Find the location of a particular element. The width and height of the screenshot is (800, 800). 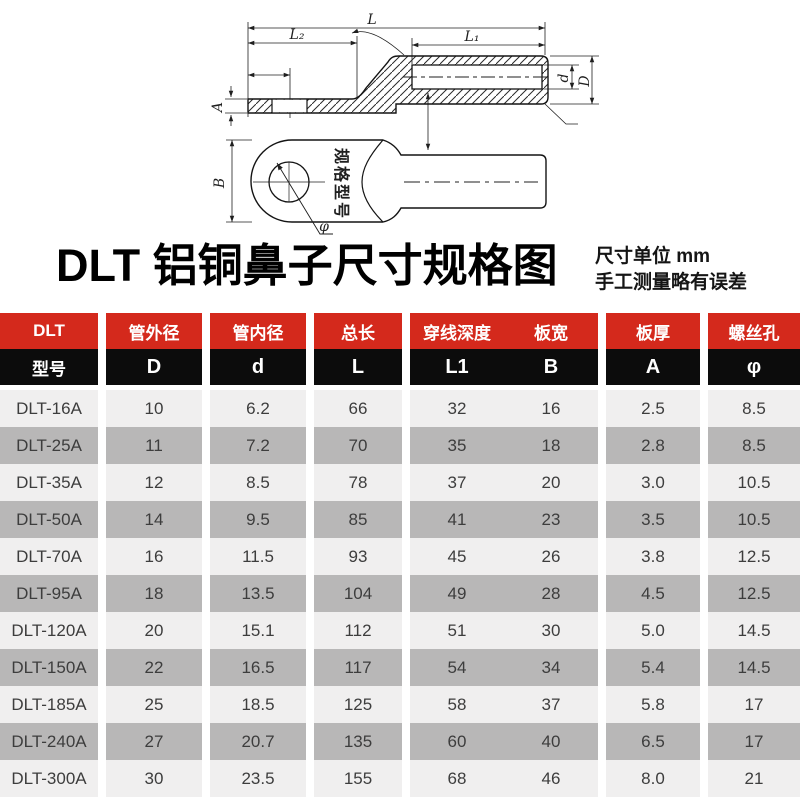

cell-value: DLT-16A is located at coordinates (49, 408).